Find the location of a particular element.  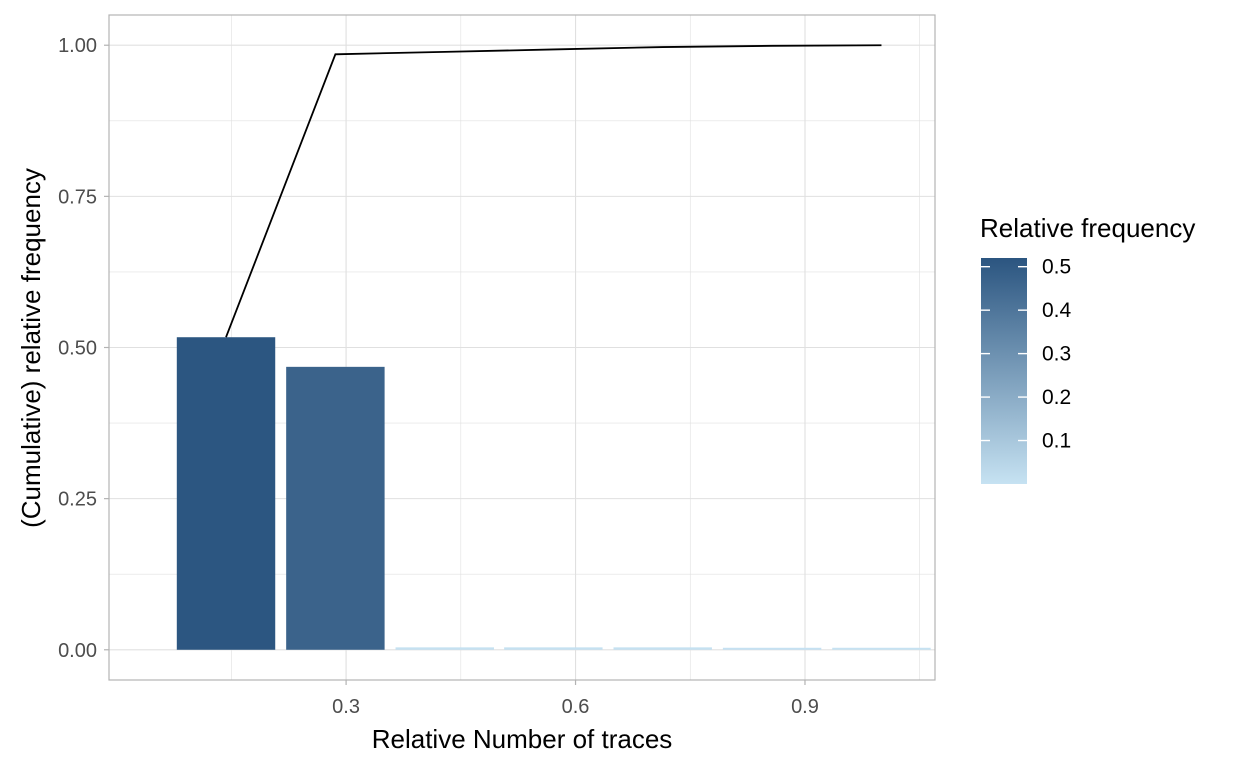

legend-label: 0.4 is located at coordinates (1057, 310).